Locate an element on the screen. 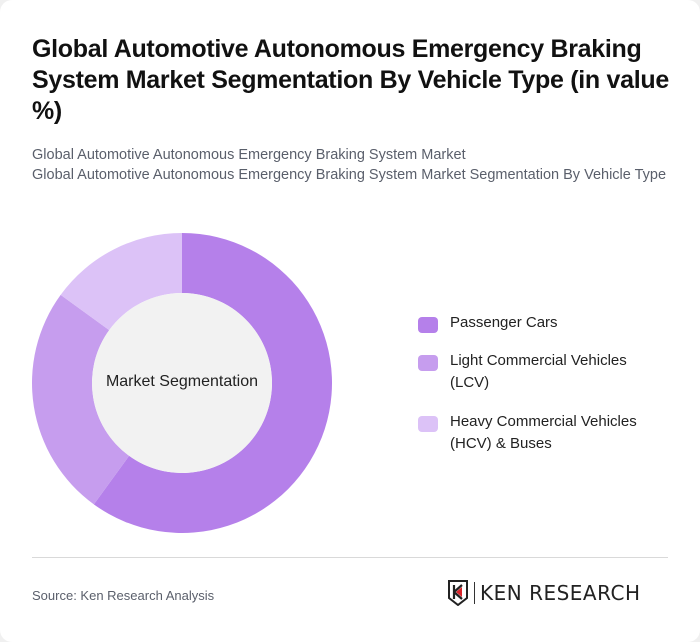  ken-research-logo: KEN RESEARCH is located at coordinates (544, 593).